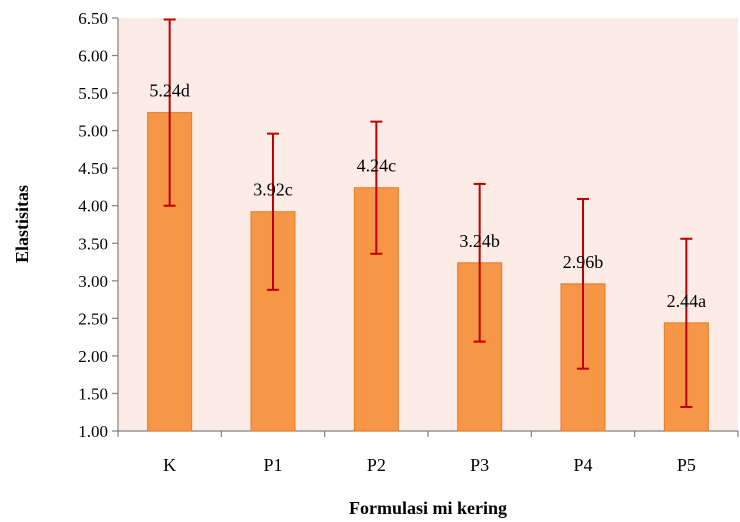 The image size is (740, 522). I want to click on data-label: 3.24b, so click(479, 241).